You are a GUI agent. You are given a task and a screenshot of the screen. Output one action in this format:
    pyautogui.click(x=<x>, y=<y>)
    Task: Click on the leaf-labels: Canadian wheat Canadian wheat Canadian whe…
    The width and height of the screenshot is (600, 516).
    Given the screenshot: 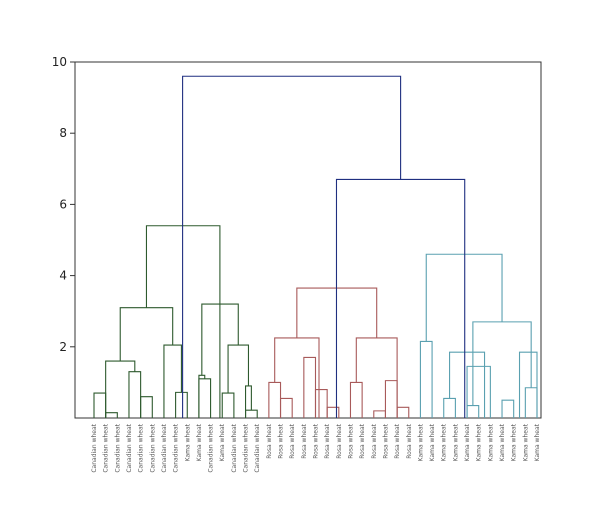 What is the action you would take?
    pyautogui.click(x=316, y=447)
    